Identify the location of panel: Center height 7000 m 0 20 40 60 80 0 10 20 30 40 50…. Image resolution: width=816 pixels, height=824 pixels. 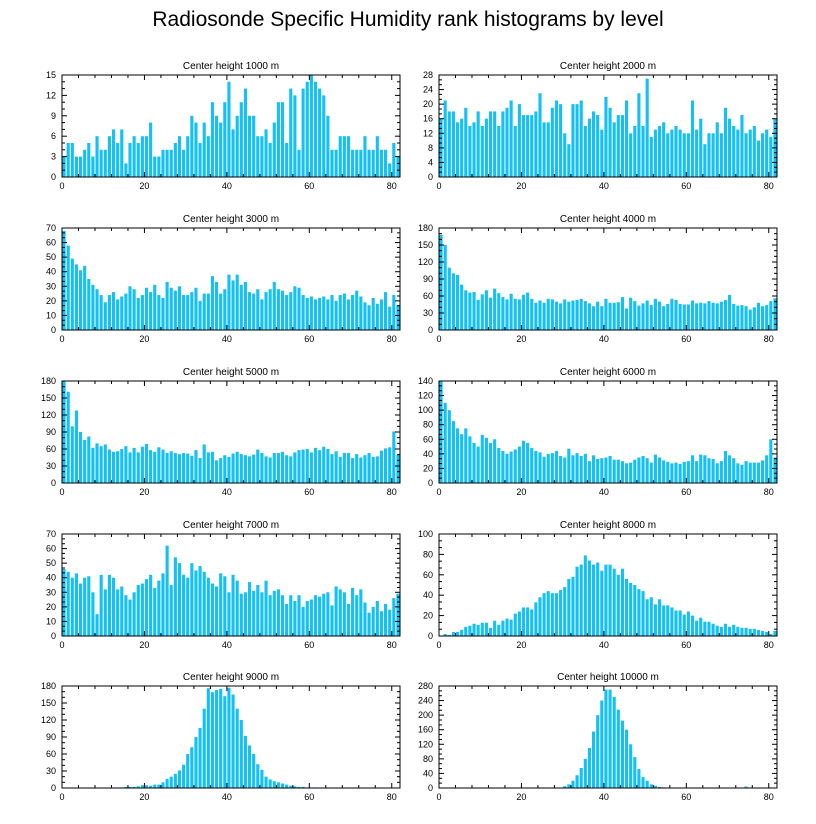
(223, 585).